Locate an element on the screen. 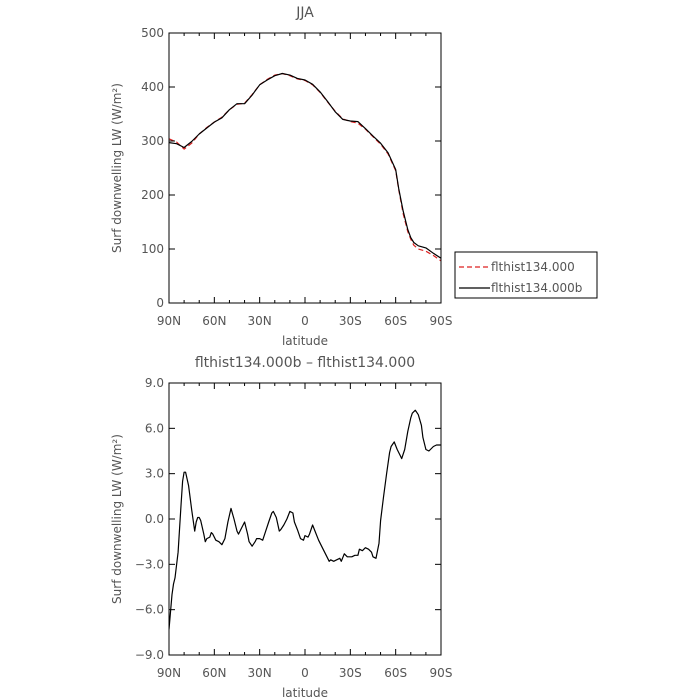  y-tick-label: 100 is located at coordinates (152, 249).